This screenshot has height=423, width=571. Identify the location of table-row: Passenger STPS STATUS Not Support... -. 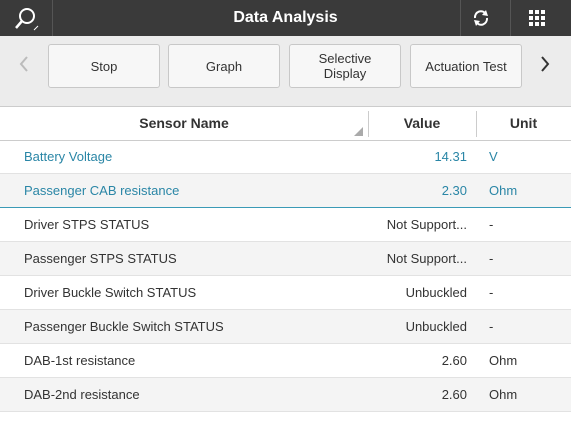
(285, 259).